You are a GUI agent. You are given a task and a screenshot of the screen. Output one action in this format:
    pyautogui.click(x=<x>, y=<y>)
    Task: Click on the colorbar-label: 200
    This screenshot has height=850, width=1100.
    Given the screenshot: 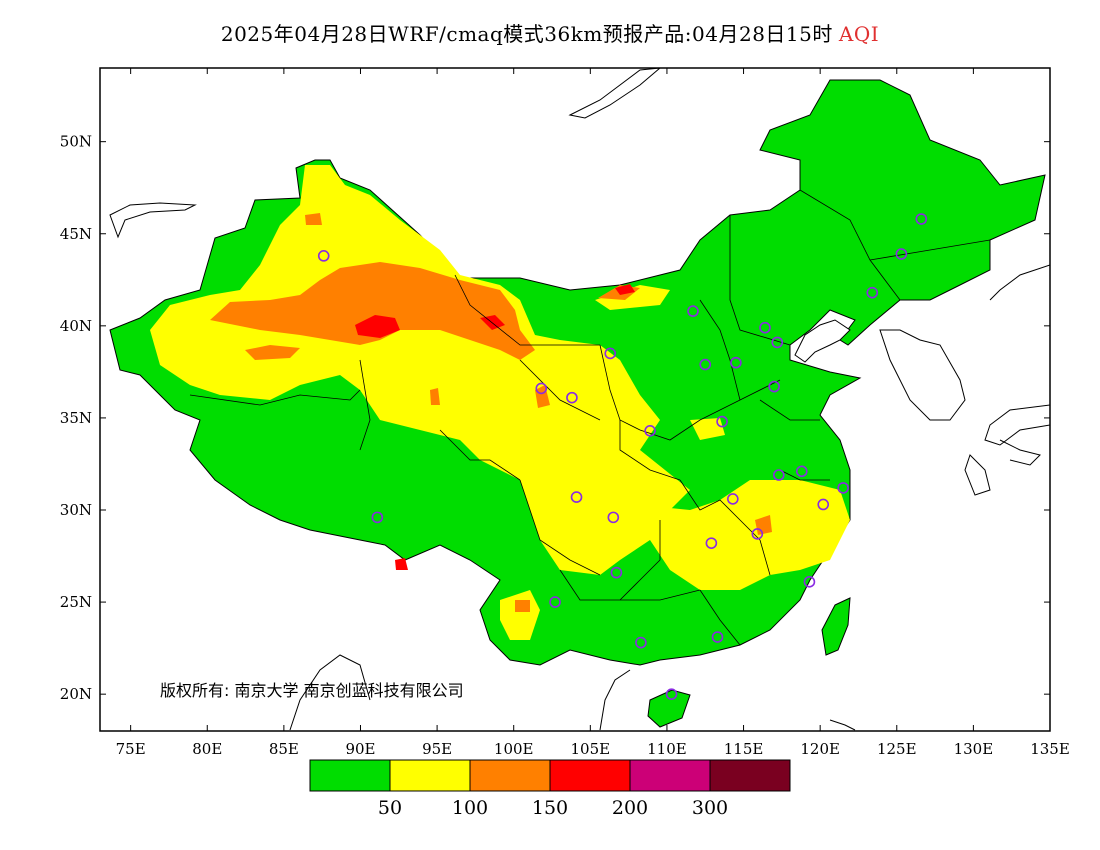 What is the action you would take?
    pyautogui.click(x=630, y=808)
    